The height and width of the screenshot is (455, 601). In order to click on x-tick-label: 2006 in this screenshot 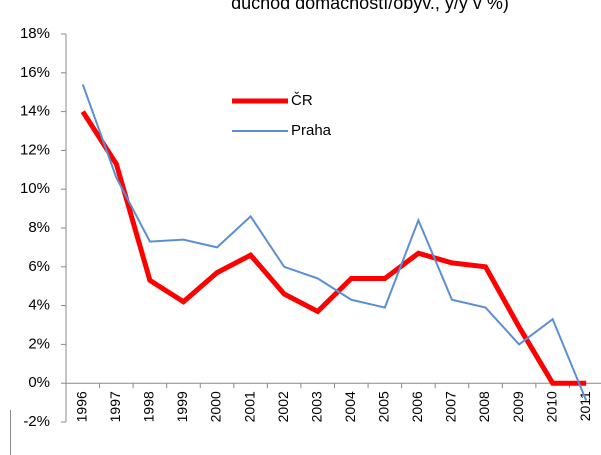, I will do `click(417, 406)`.